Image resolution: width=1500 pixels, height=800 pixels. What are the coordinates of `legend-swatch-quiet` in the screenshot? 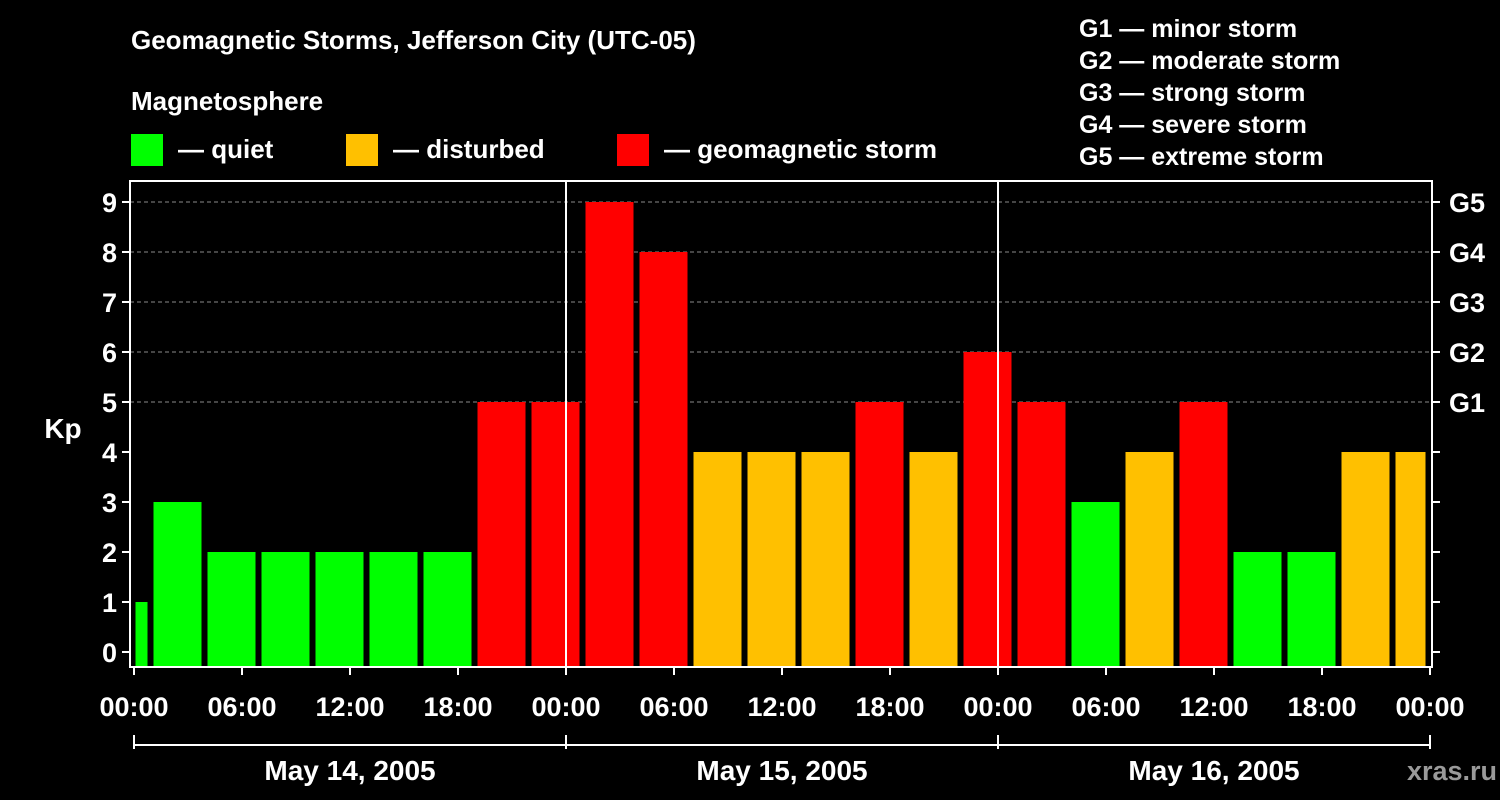 It's located at (147, 150).